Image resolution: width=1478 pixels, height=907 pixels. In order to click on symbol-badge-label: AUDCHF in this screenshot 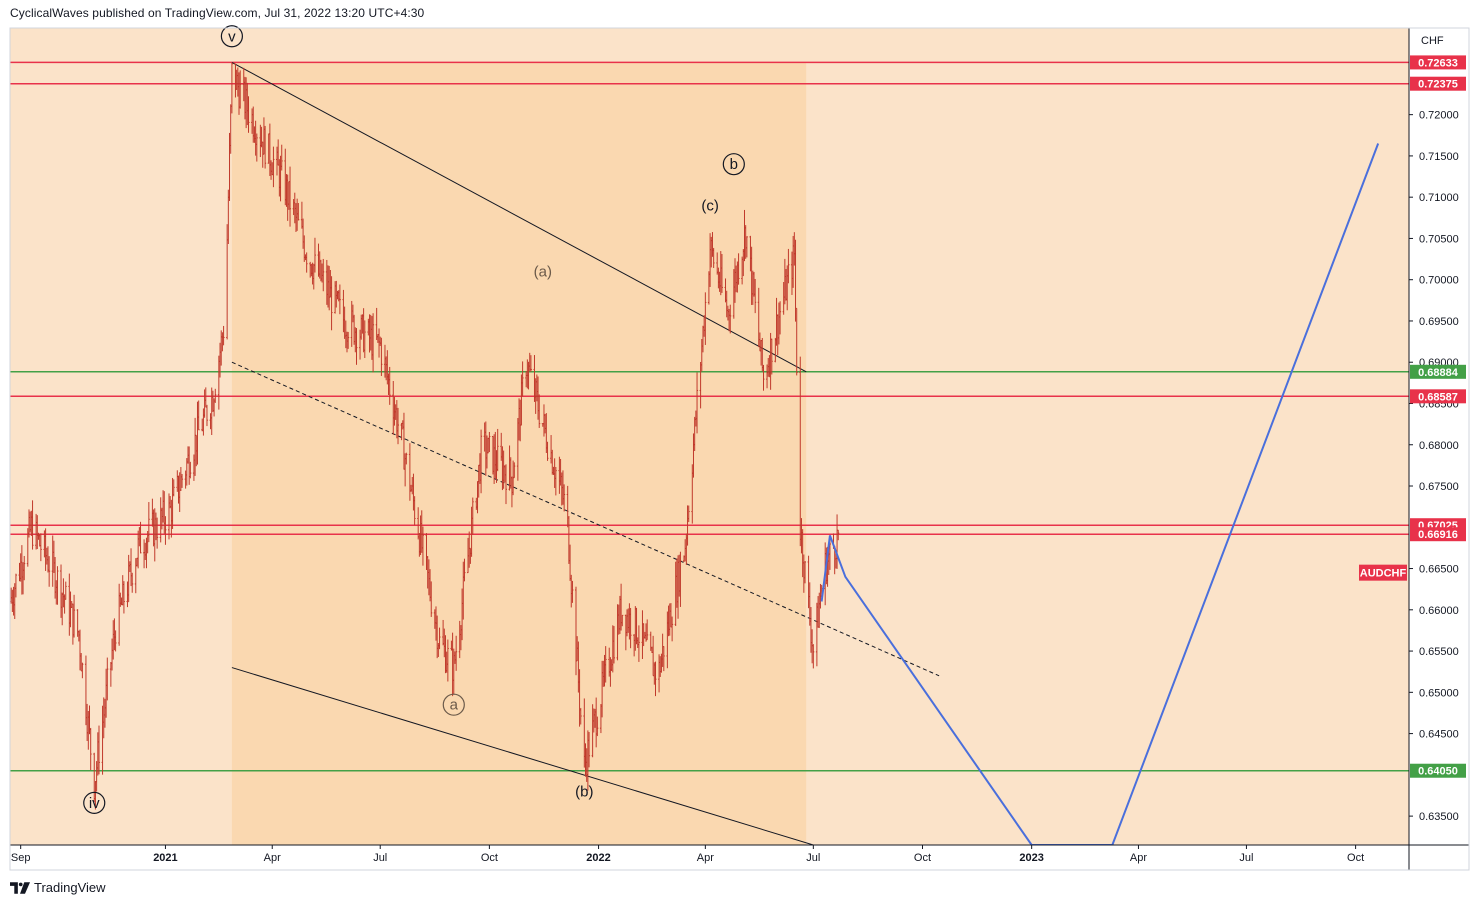, I will do `click(1383, 574)`.